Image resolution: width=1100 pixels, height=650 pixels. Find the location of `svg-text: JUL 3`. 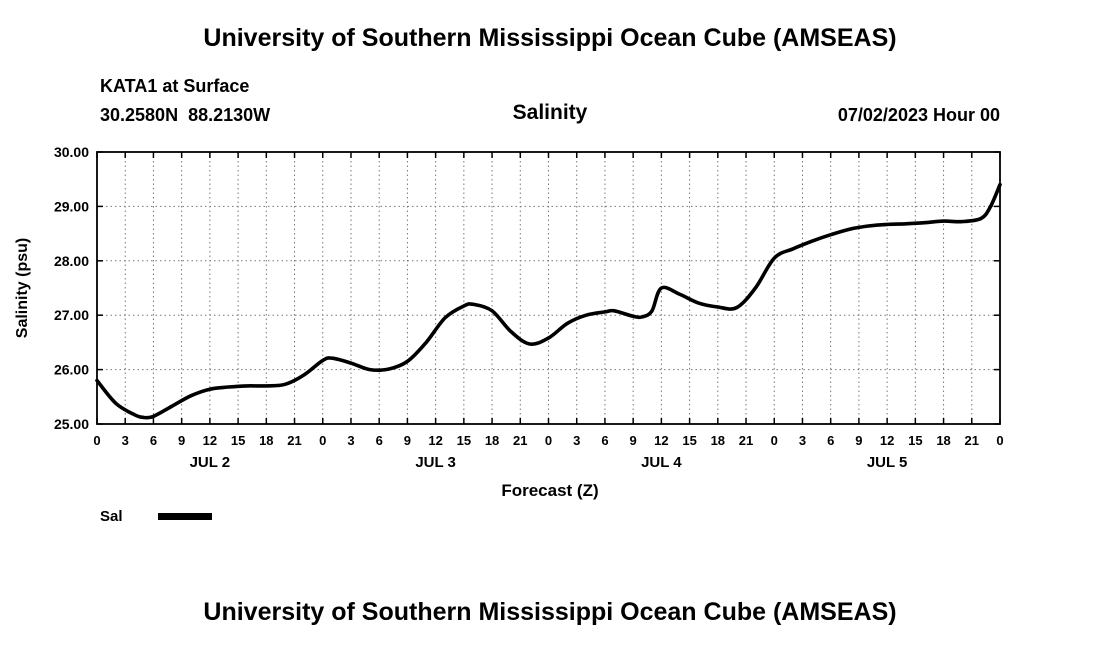

svg-text: JUL 3 is located at coordinates (435, 462).